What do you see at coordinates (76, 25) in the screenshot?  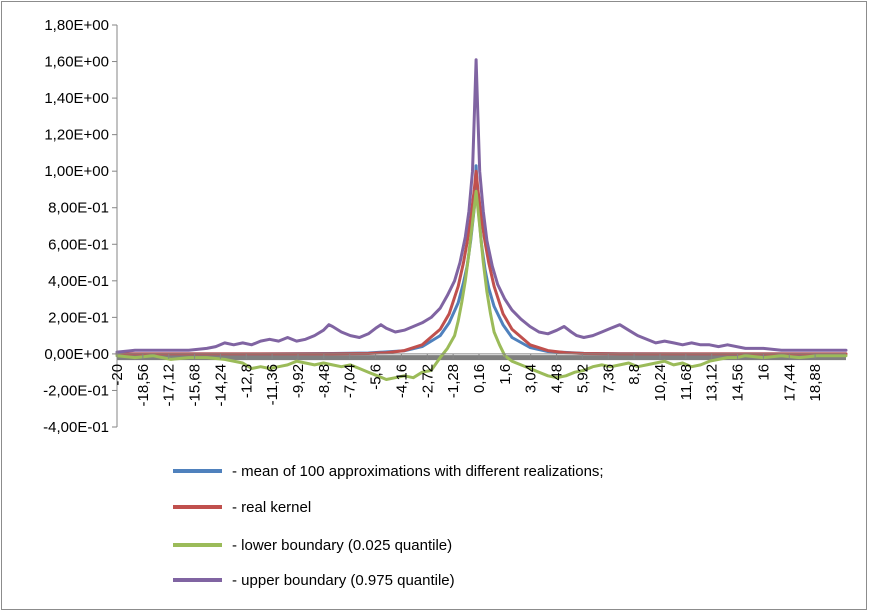 I see `y-tick-label: 1,80E+00` at bounding box center [76, 25].